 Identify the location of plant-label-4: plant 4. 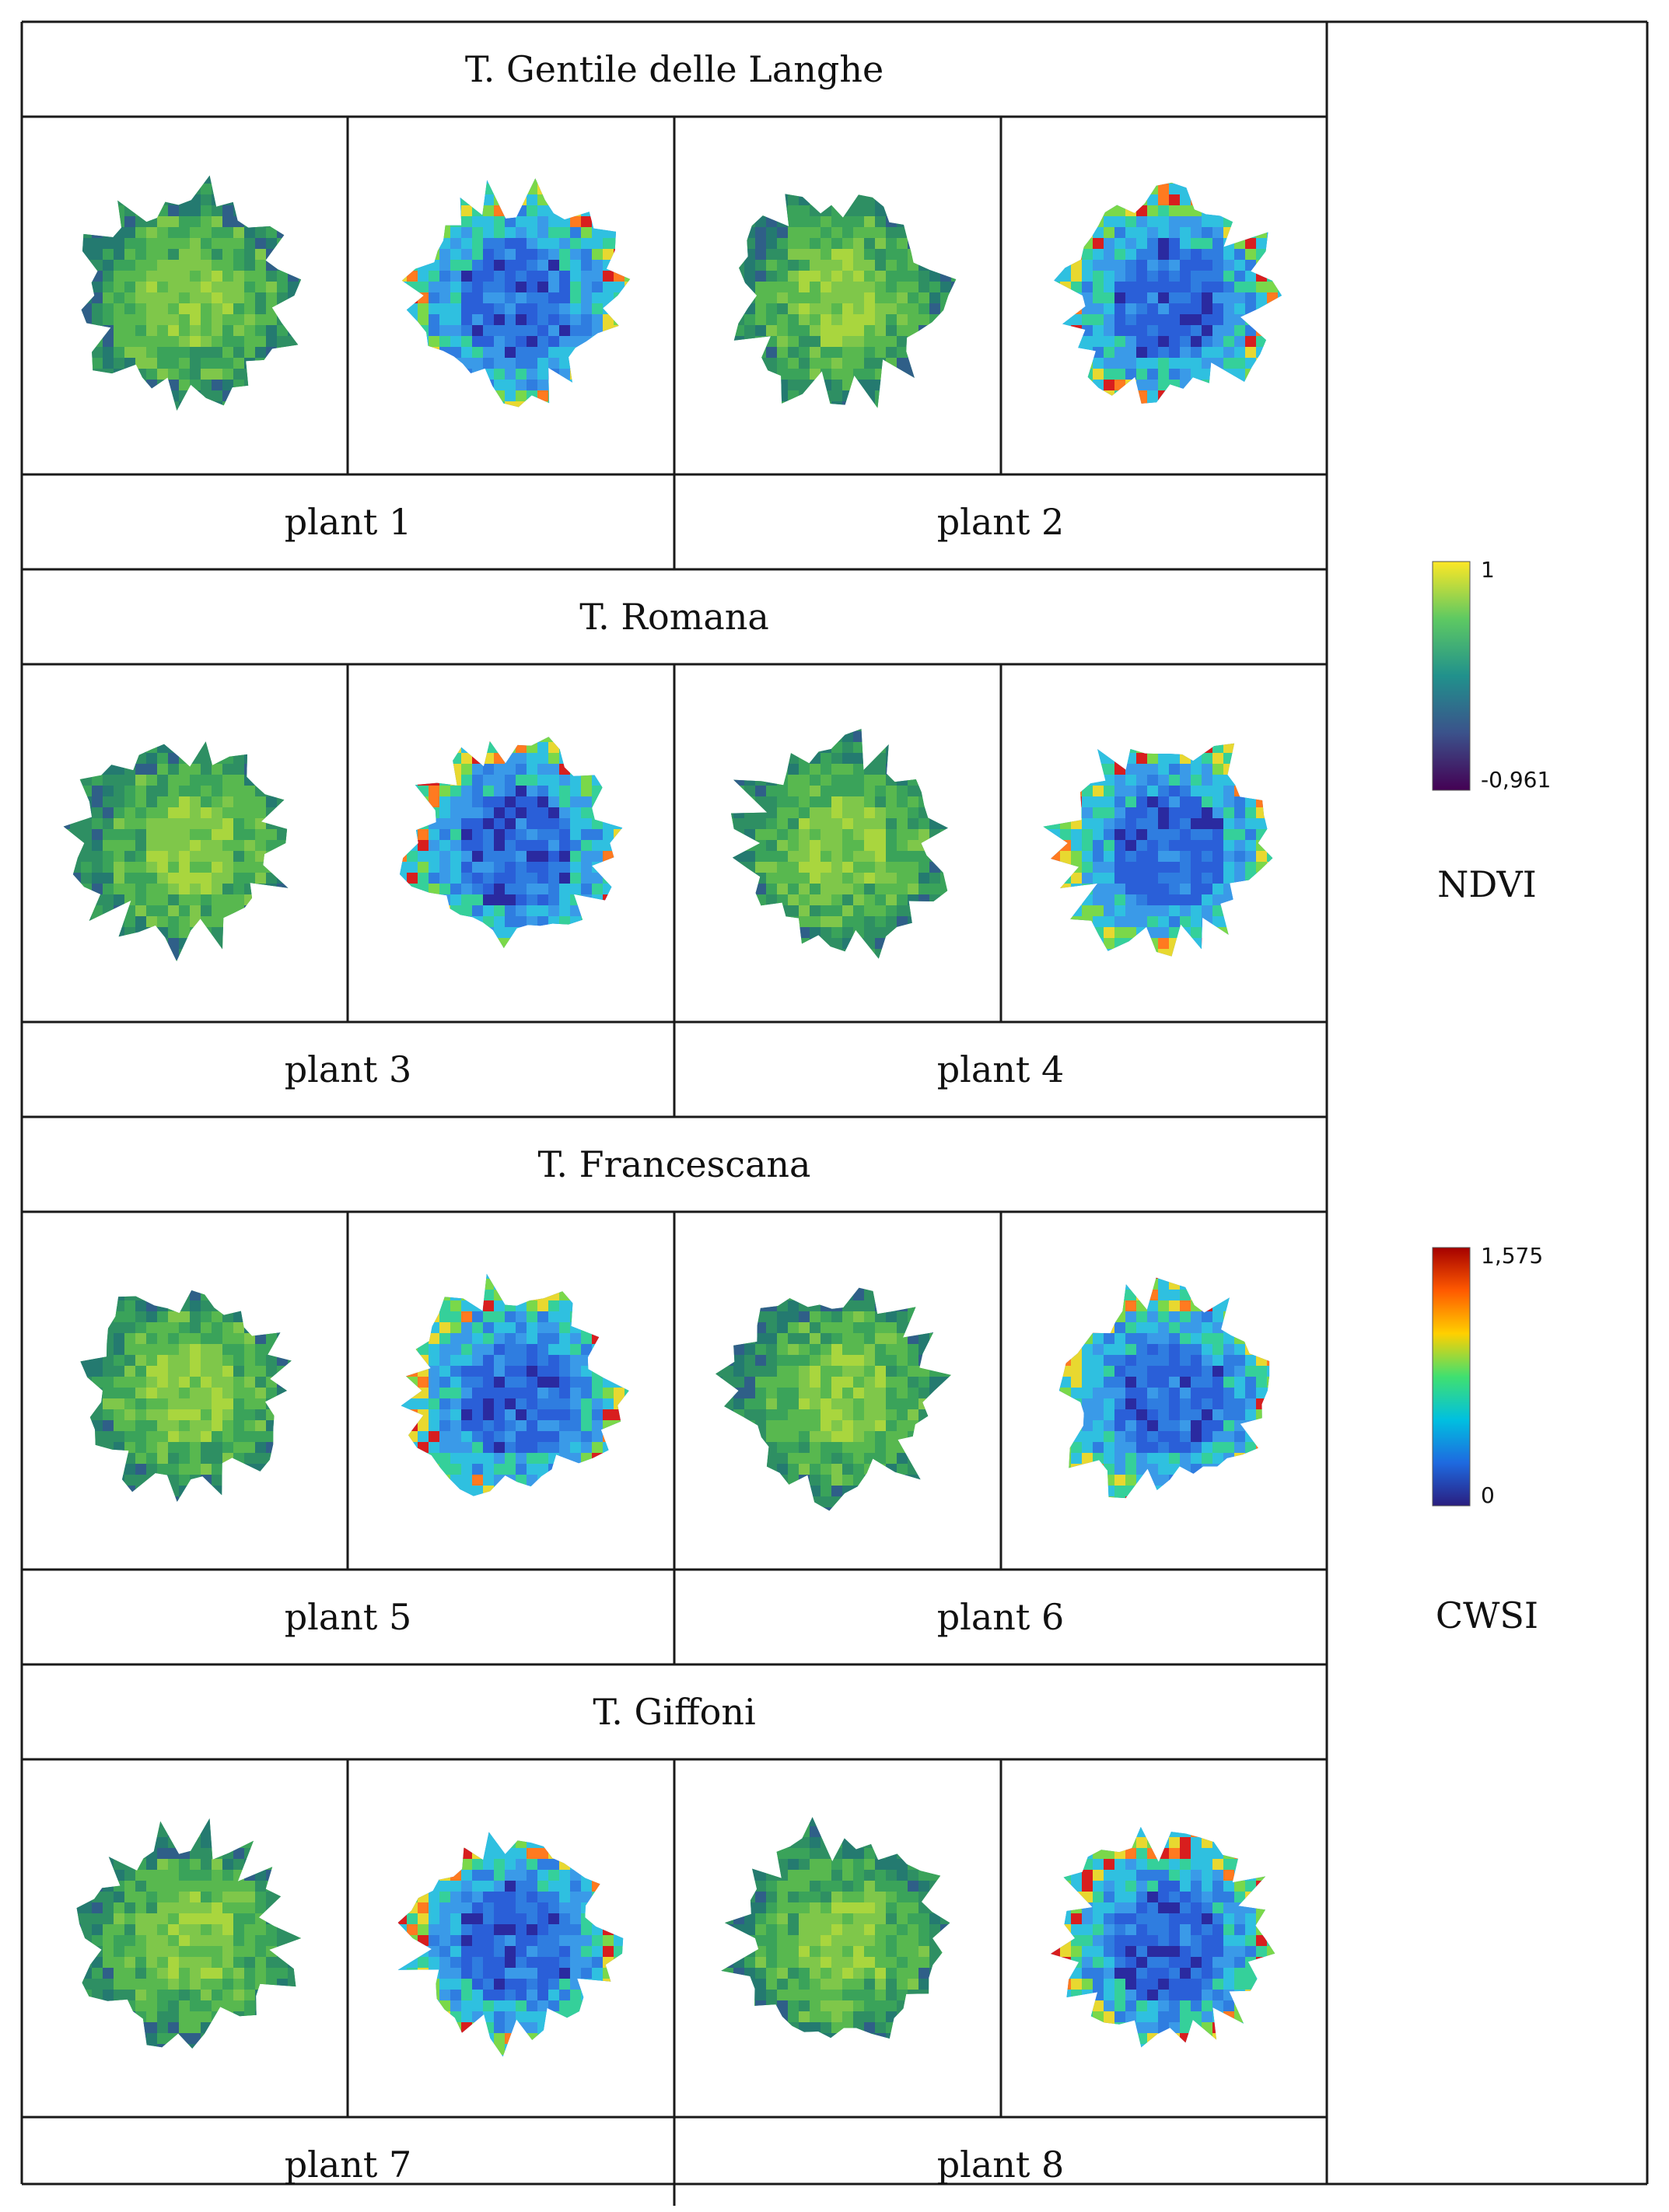
(1000, 1069).